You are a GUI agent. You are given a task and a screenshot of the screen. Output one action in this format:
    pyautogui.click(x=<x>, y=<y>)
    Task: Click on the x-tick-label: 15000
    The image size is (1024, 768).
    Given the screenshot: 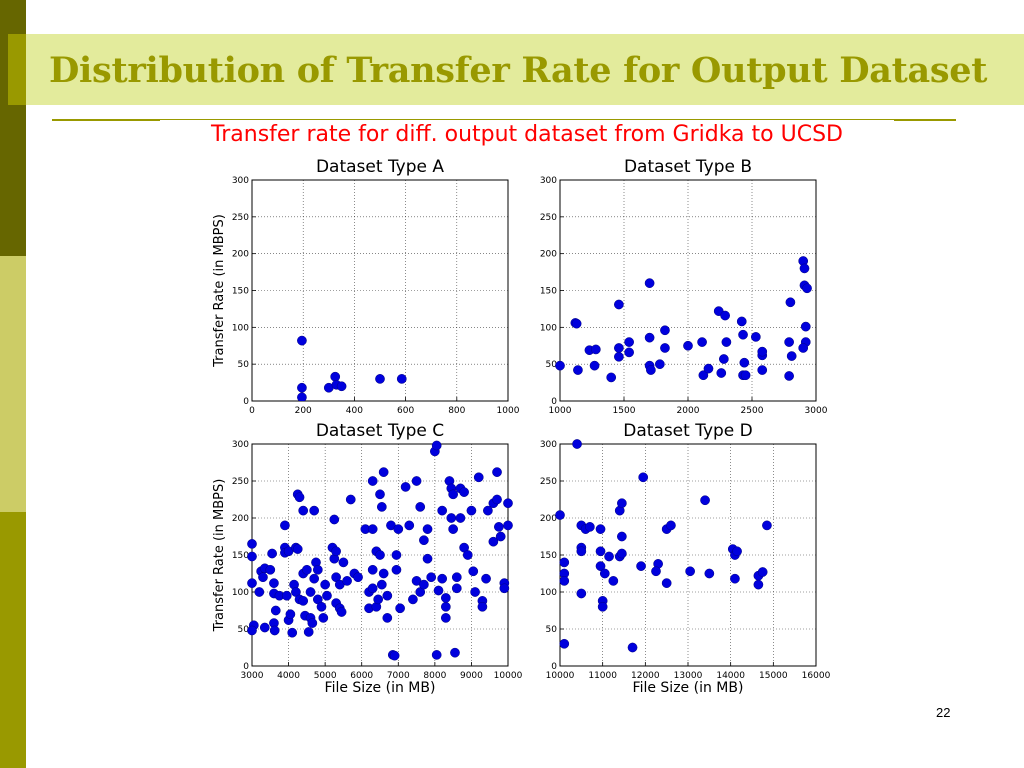 What is the action you would take?
    pyautogui.click(x=773, y=676)
    